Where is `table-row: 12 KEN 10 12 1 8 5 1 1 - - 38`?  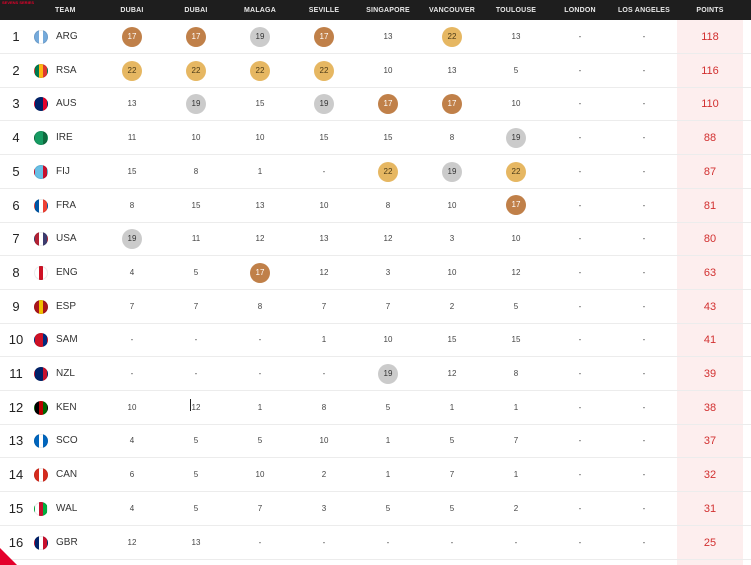
table-row: 12 KEN 10 12 1 8 5 1 1 - - 38 is located at coordinates (375, 408).